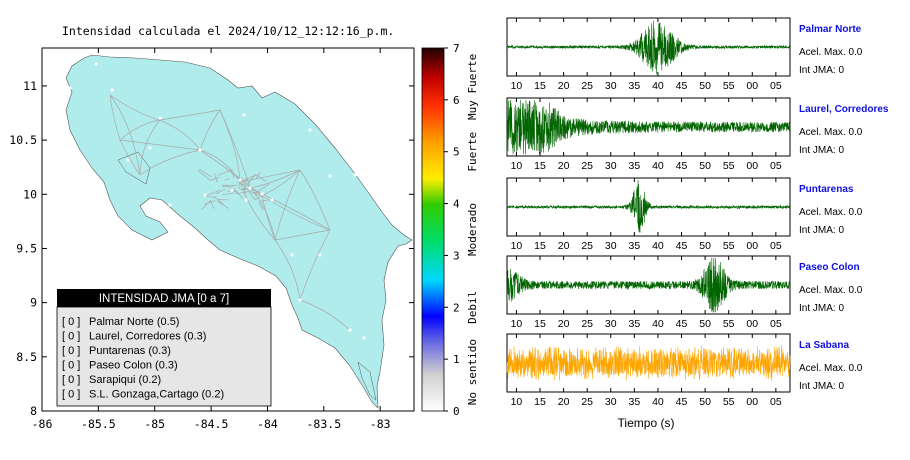 The image size is (910, 460). What do you see at coordinates (829, 267) in the screenshot?
I see `station-name: Paseo Colon` at bounding box center [829, 267].